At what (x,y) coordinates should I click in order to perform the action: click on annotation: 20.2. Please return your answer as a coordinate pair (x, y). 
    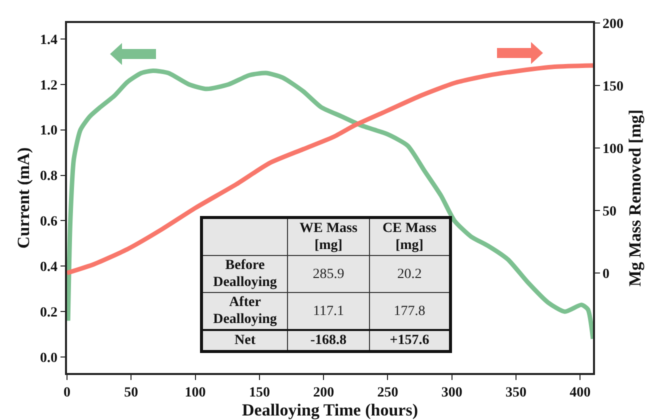
    Looking at the image, I should click on (409, 274).